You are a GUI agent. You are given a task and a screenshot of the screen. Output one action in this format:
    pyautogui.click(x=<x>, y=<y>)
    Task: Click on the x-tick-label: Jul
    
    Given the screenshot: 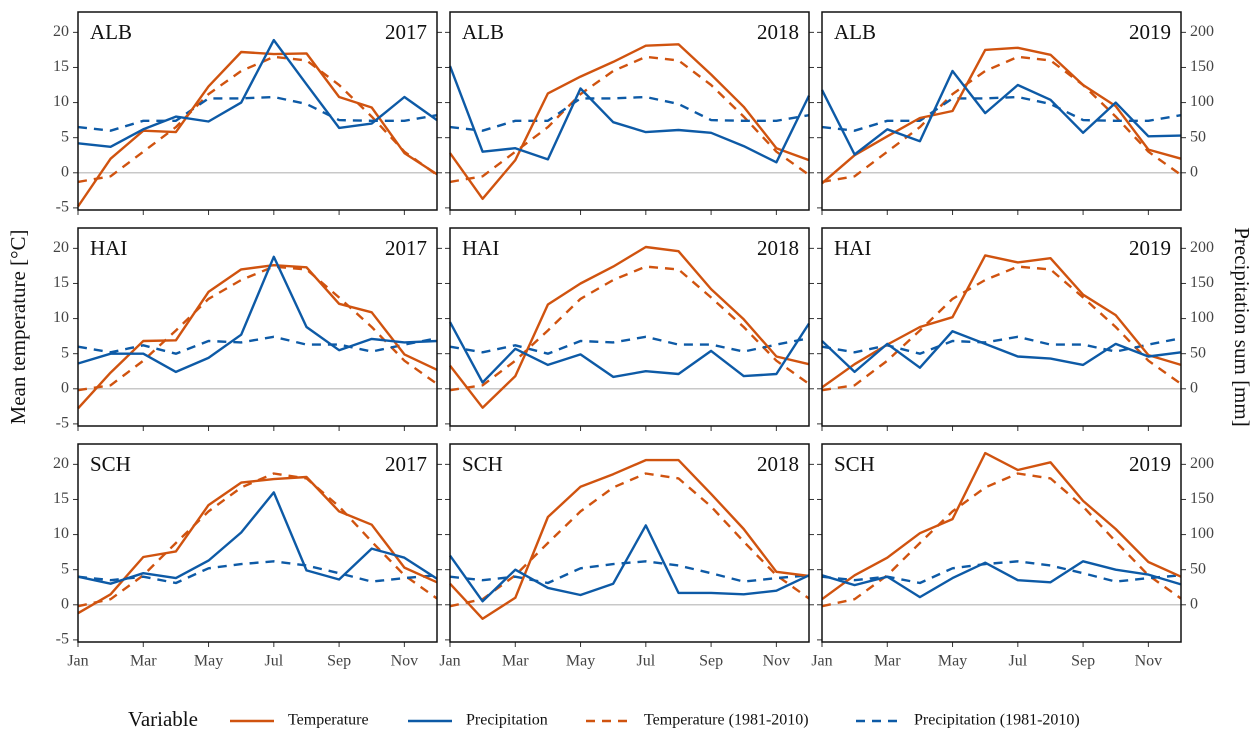 What is the action you would take?
    pyautogui.click(x=1017, y=661)
    